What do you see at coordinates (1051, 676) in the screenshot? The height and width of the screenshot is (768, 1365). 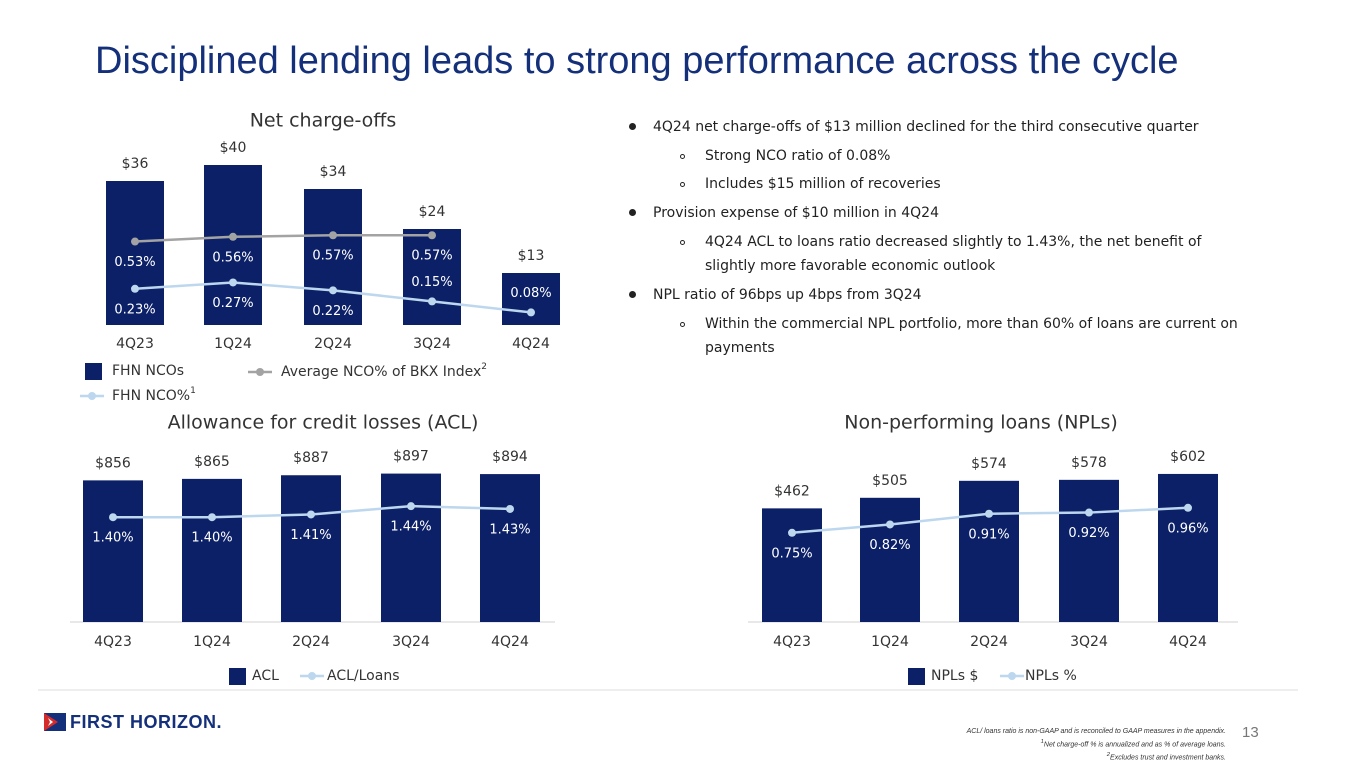 I see `legend-label: NPLs %` at bounding box center [1051, 676].